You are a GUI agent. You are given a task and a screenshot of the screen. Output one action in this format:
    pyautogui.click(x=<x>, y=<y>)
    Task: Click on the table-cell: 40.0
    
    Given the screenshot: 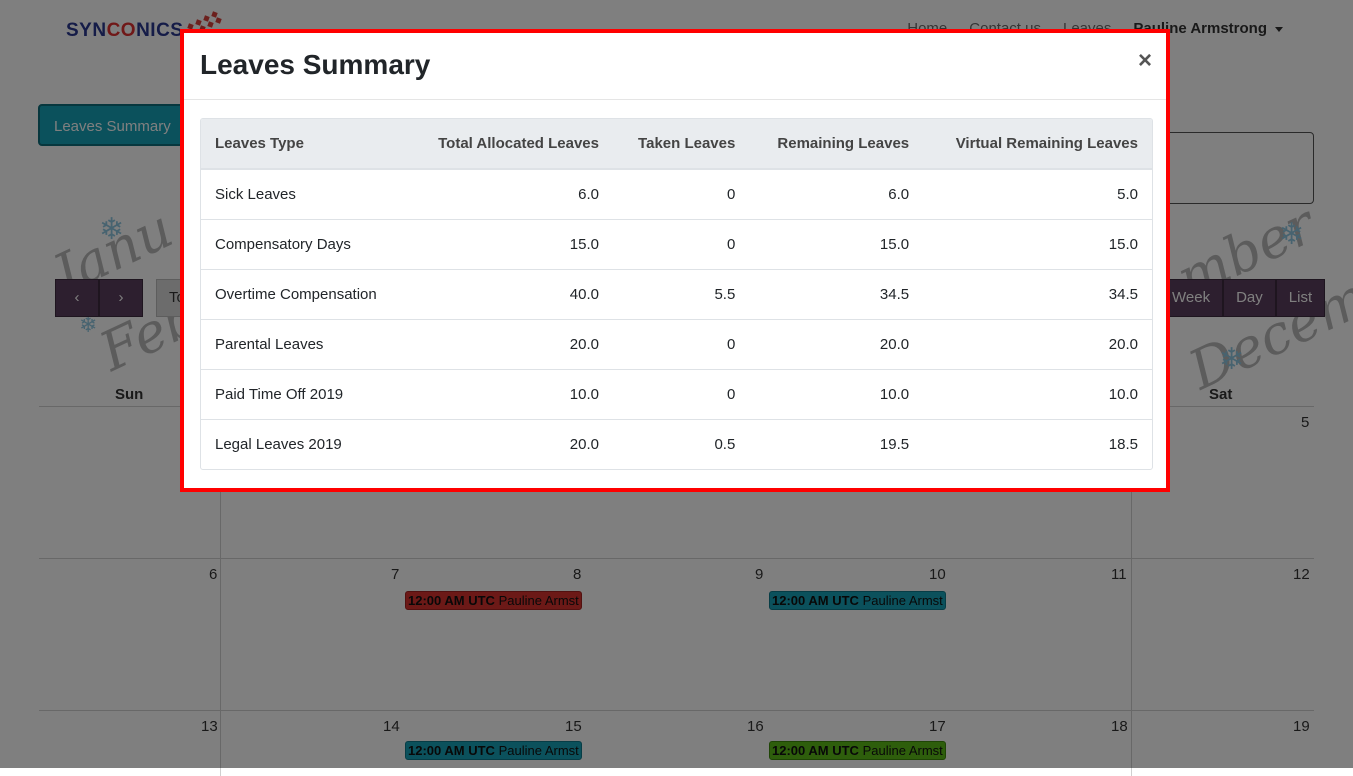 What is the action you would take?
    pyautogui.click(x=510, y=293)
    